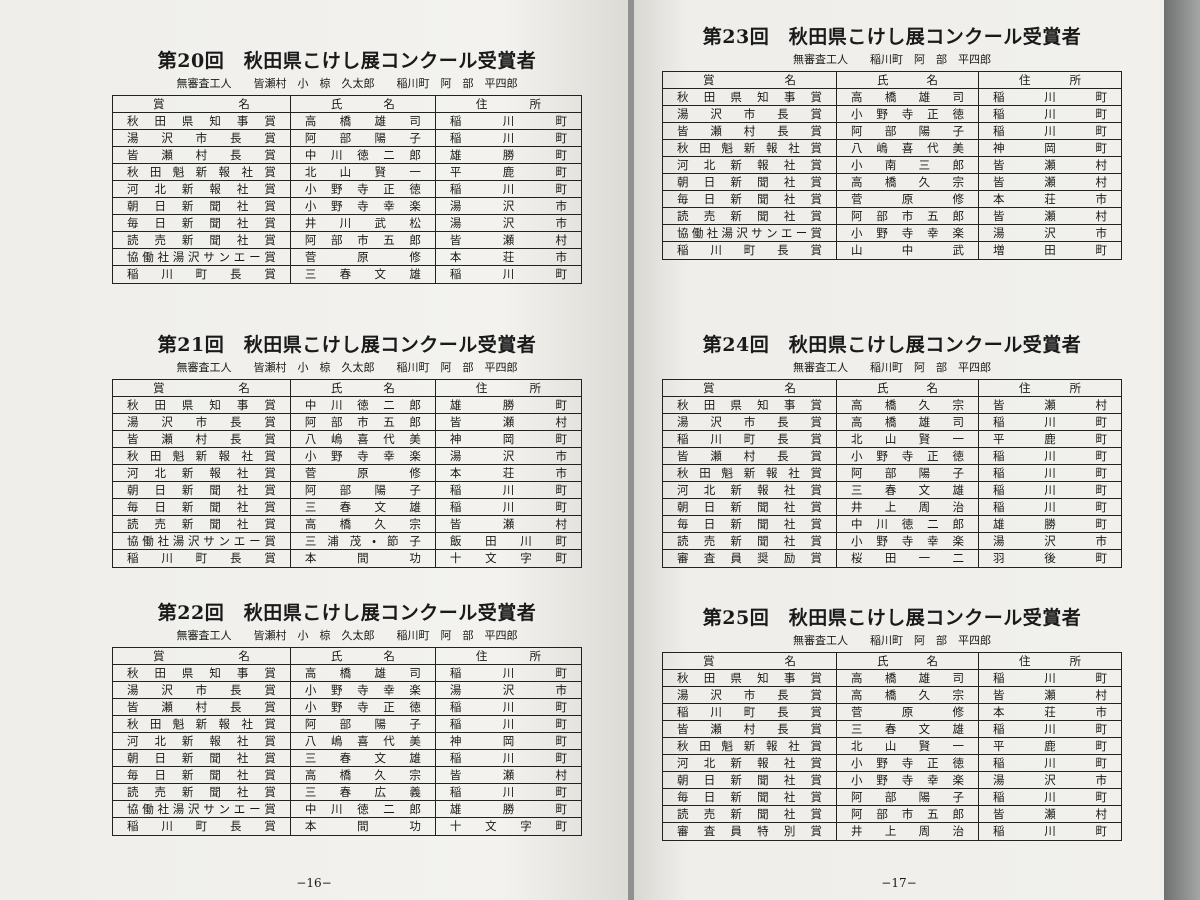 The width and height of the screenshot is (1200, 900). Describe the element at coordinates (892, 618) in the screenshot. I see `section-title: 第25回 秋田県こけし展コンクール受賞者` at that location.